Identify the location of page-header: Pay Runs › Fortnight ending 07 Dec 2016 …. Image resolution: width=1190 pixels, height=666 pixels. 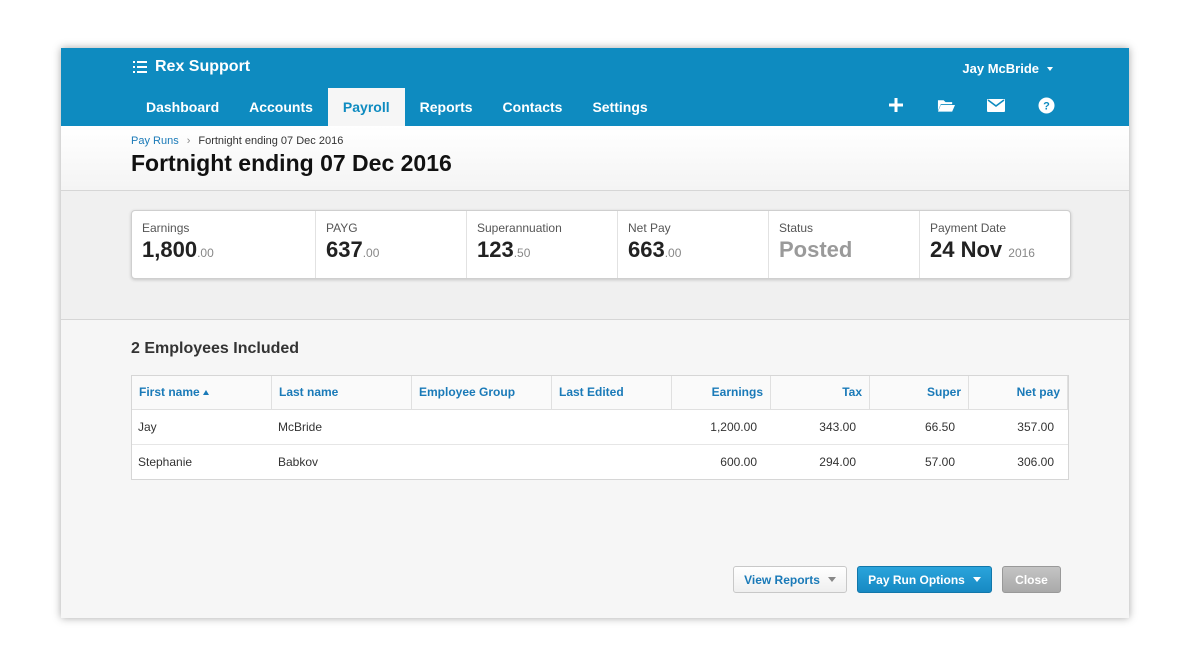
(595, 158).